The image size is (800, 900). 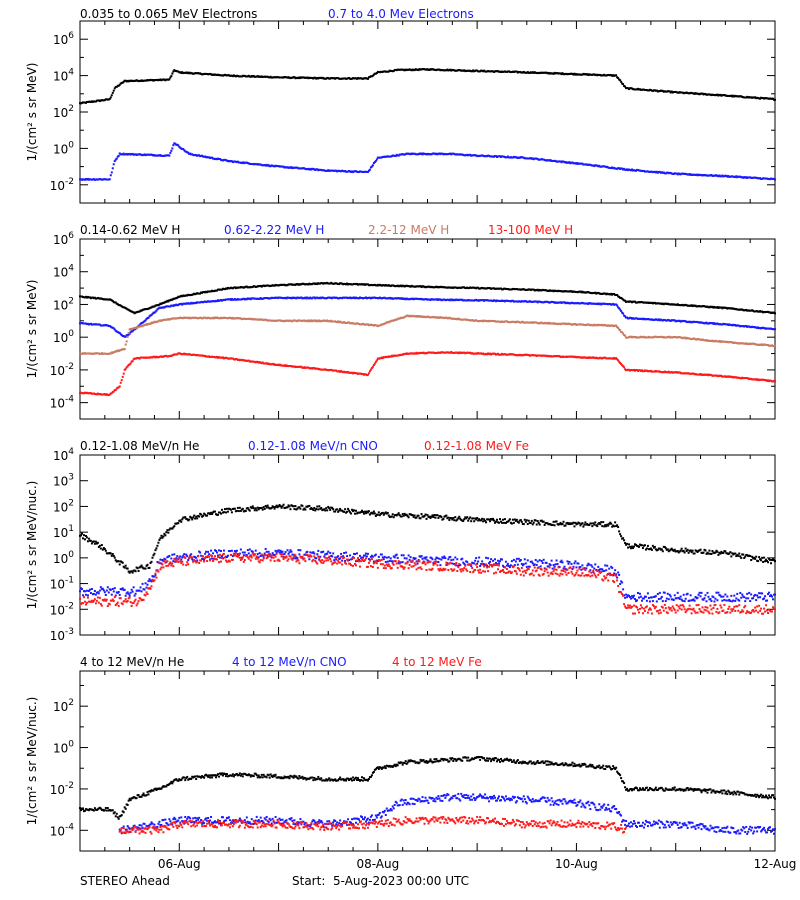 I want to click on data-series-group, so click(x=427, y=339).